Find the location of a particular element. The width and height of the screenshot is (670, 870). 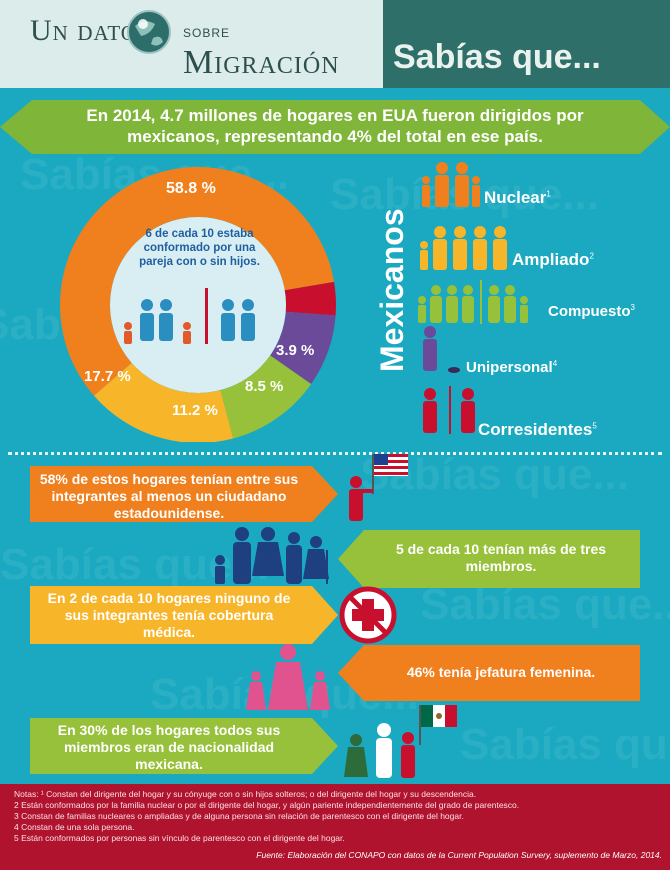

person-us-flag-icon is located at coordinates (378, 487).